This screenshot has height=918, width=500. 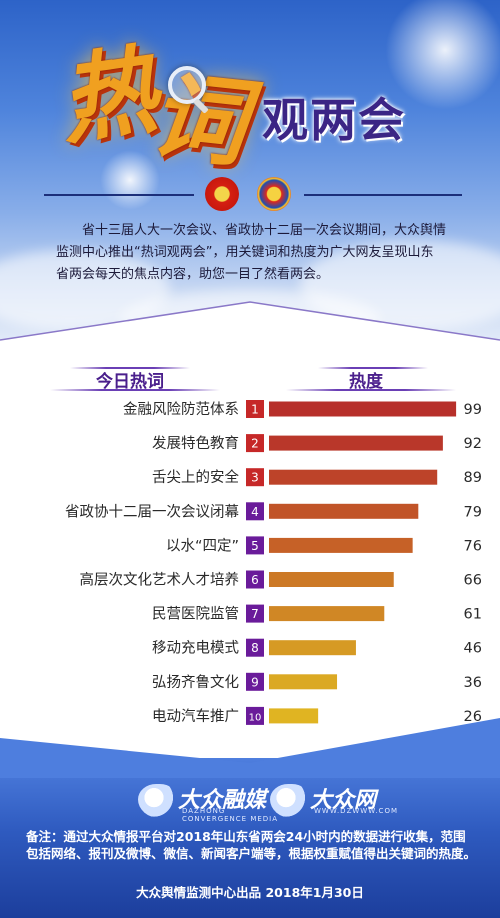 I want to click on data-value-label: 26, so click(x=473, y=717).